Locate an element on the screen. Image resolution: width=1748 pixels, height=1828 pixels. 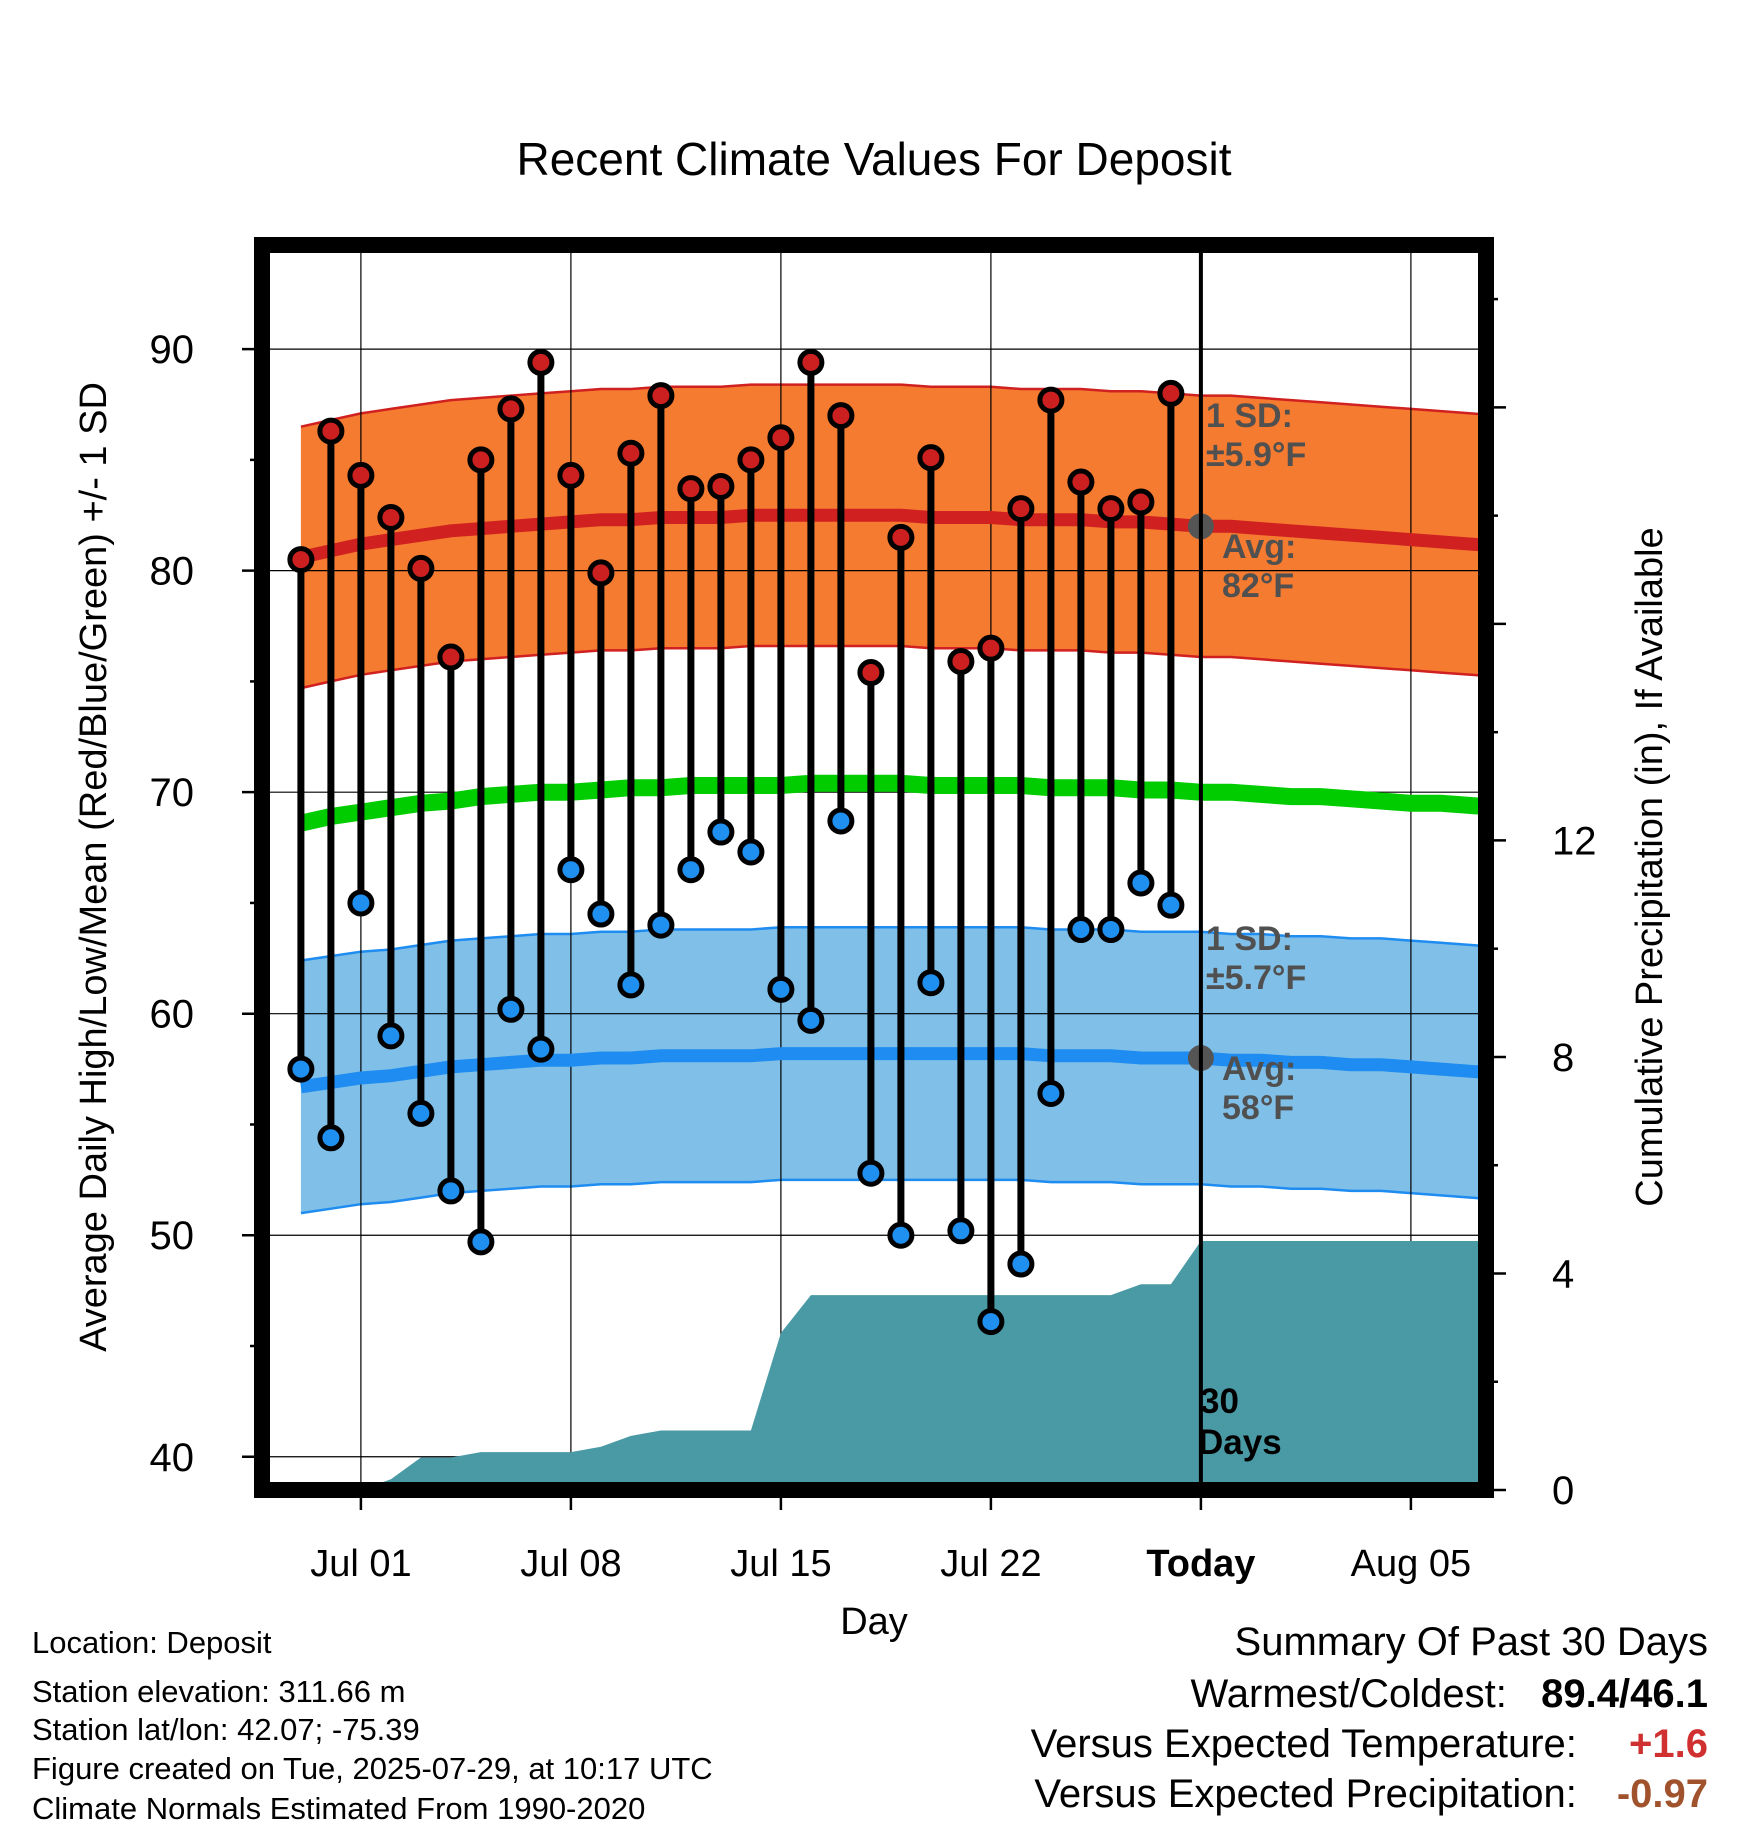
precip-area-fill is located at coordinates (878, 1365).